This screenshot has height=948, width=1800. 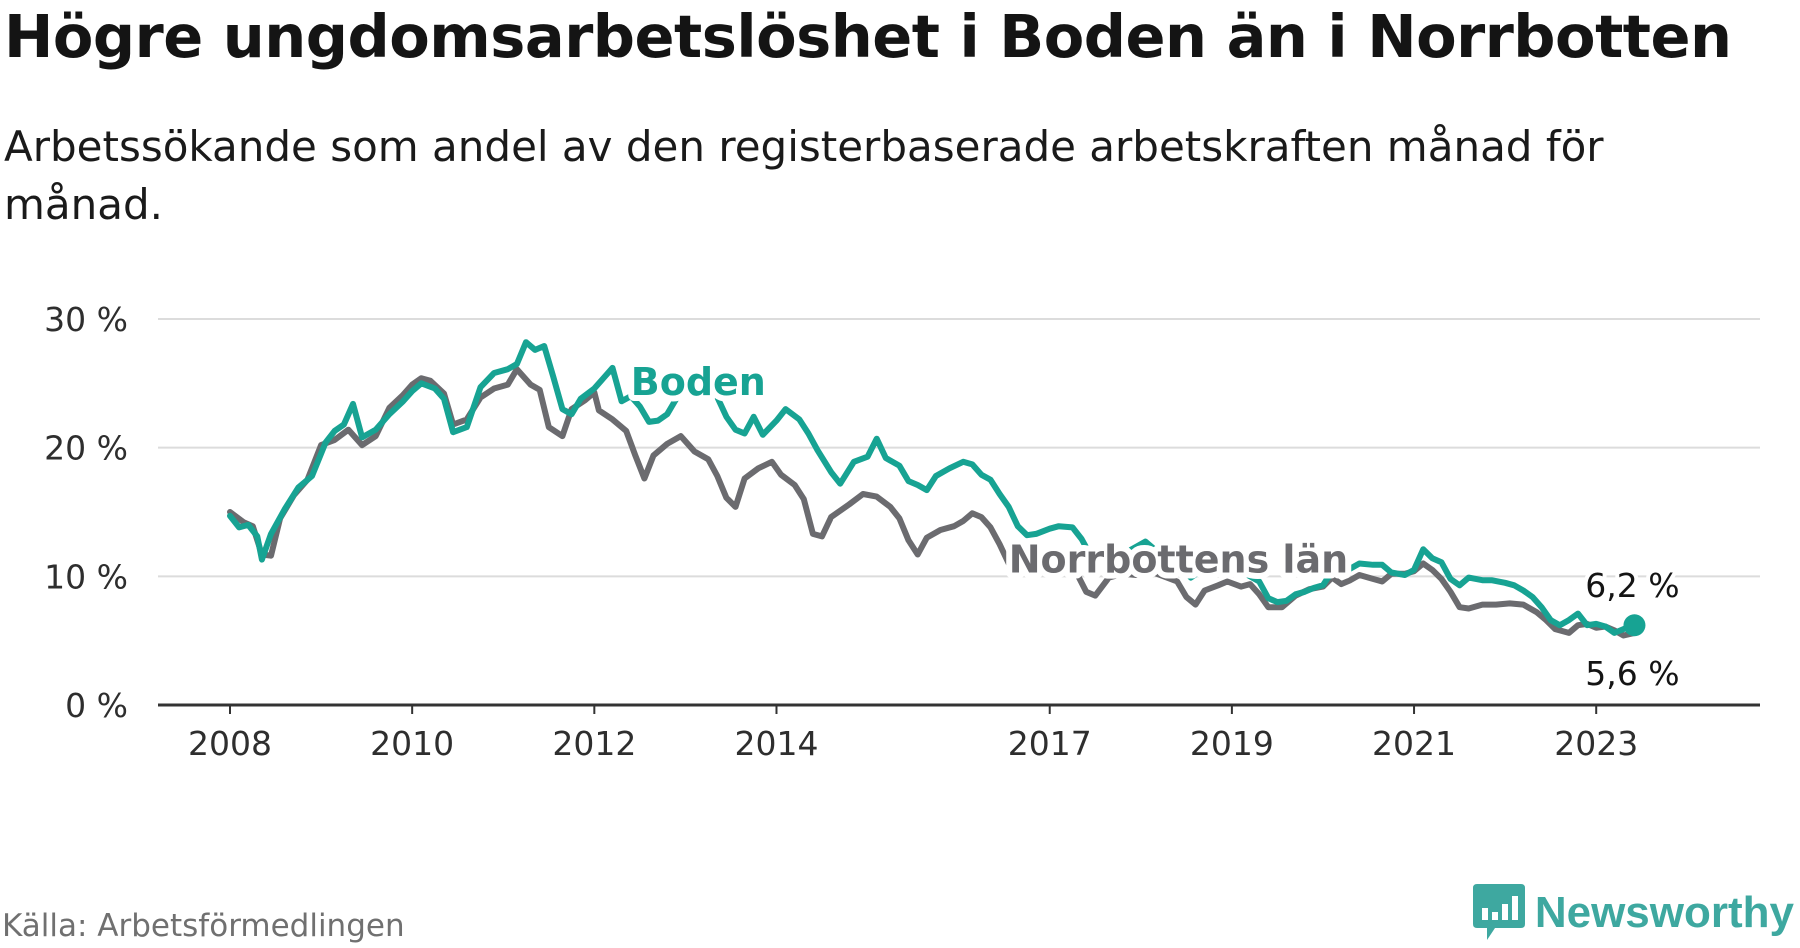 I want to click on y-tick-label: 20 %, so click(x=86, y=448).